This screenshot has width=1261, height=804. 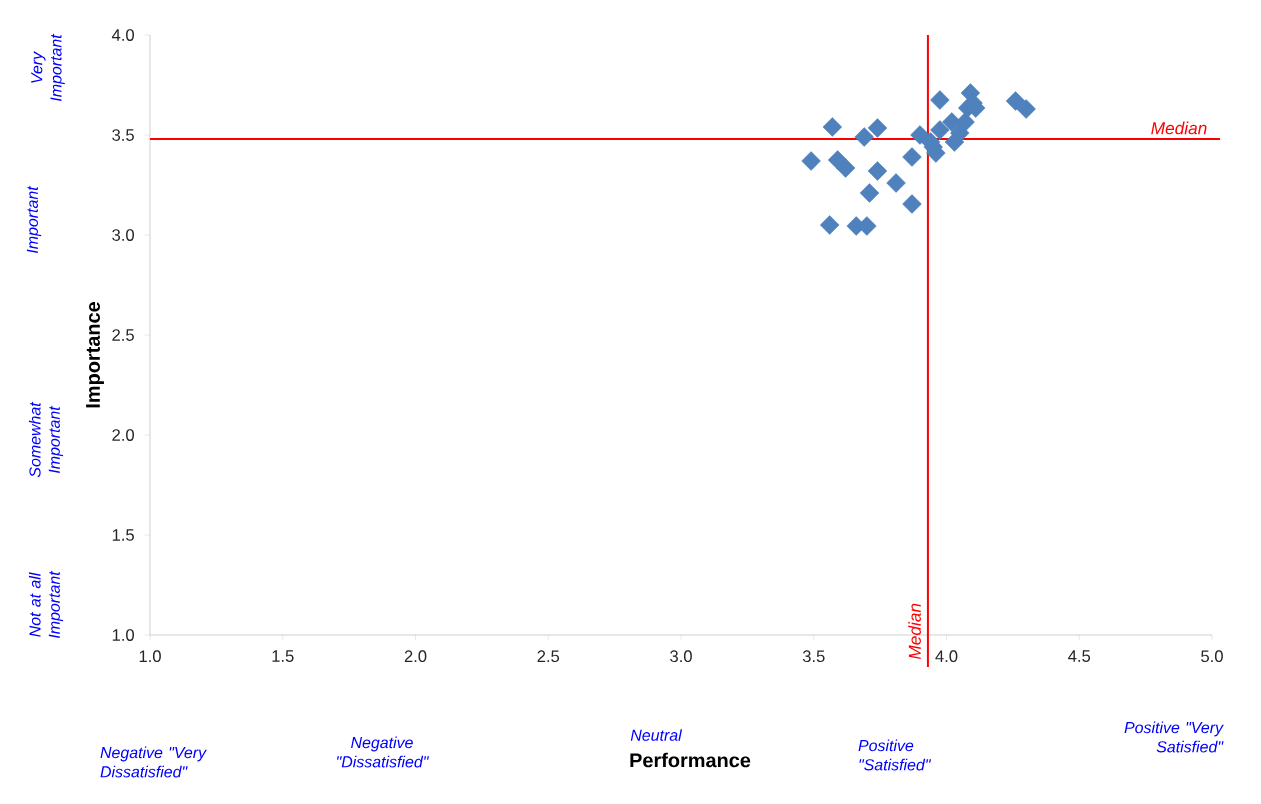 I want to click on text: Negative "Dissatisfied", so click(x=383, y=752).